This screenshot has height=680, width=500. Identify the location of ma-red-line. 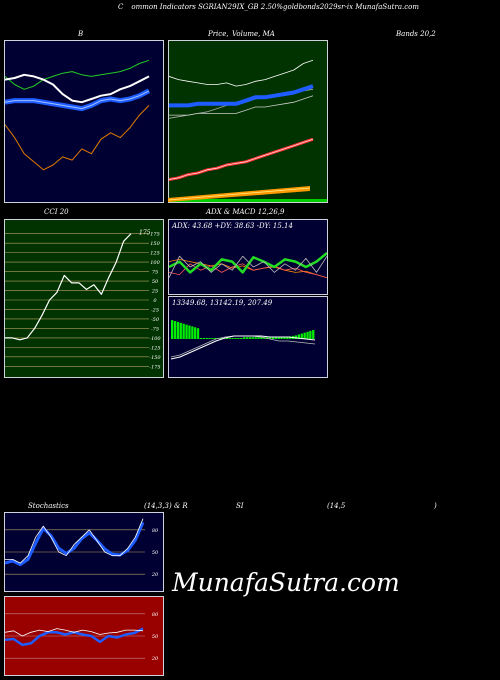
(241, 159).